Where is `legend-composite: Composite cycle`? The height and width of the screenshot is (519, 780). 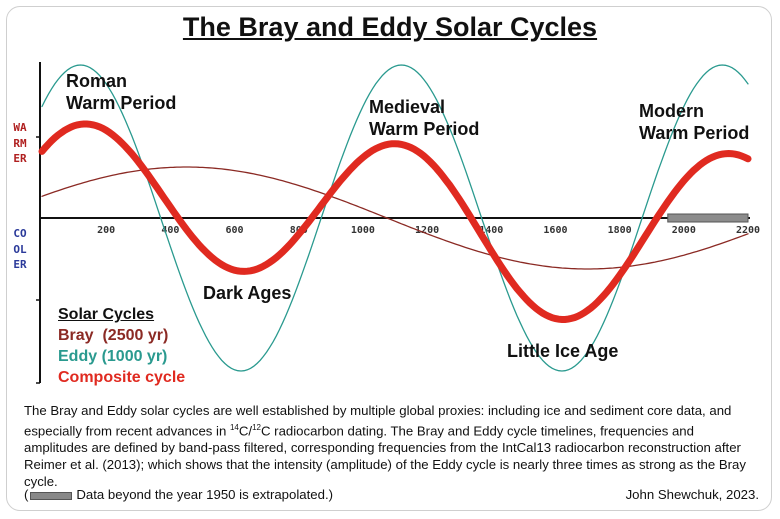
legend-composite: Composite cycle is located at coordinates (122, 377).